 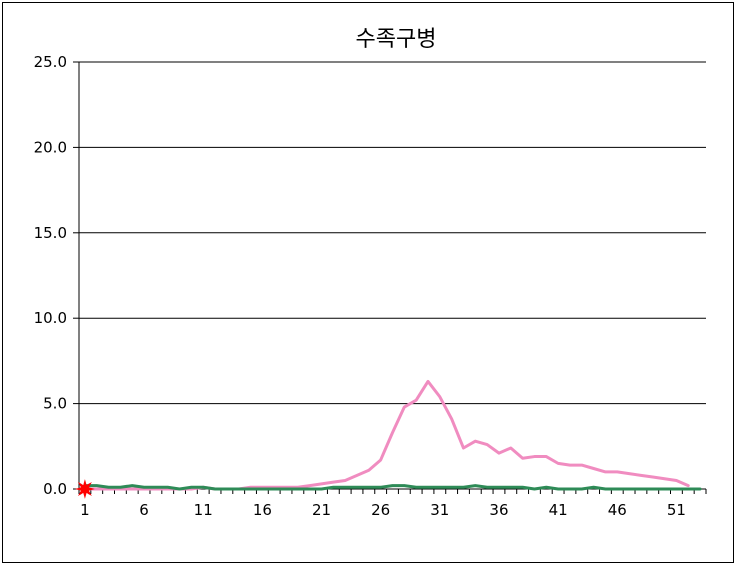 What do you see at coordinates (50, 62) in the screenshot?
I see `y-tick-label-5: 25.0` at bounding box center [50, 62].